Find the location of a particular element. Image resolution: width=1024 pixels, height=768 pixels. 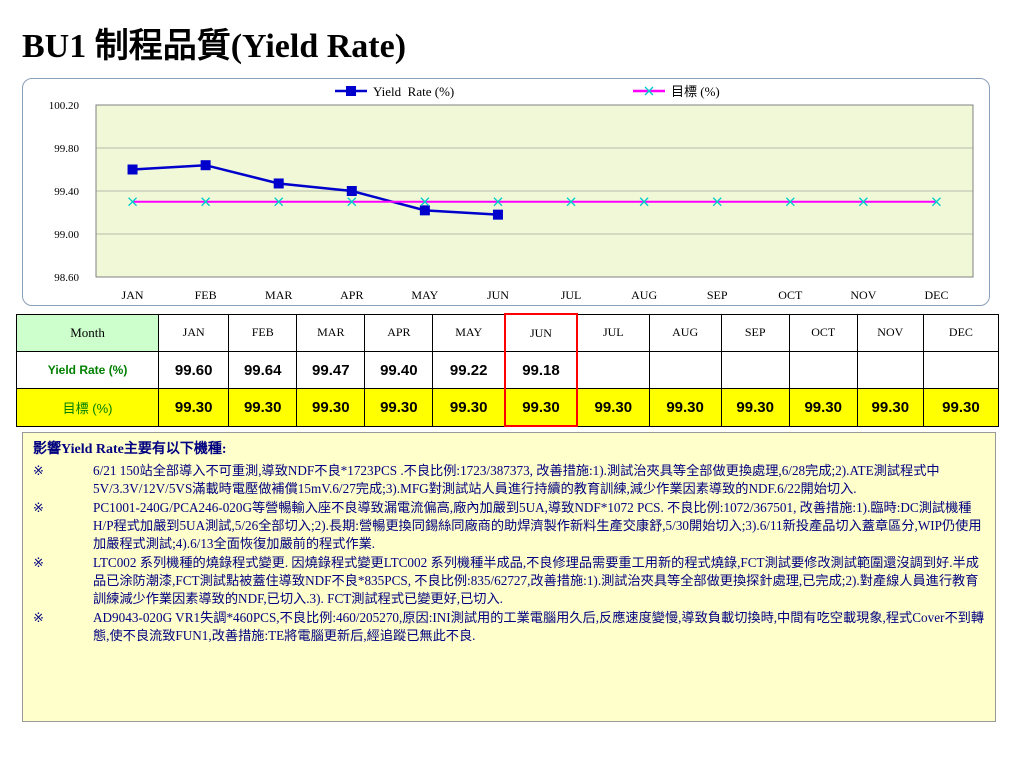

x-tick-label: MAY is located at coordinates (424, 295).